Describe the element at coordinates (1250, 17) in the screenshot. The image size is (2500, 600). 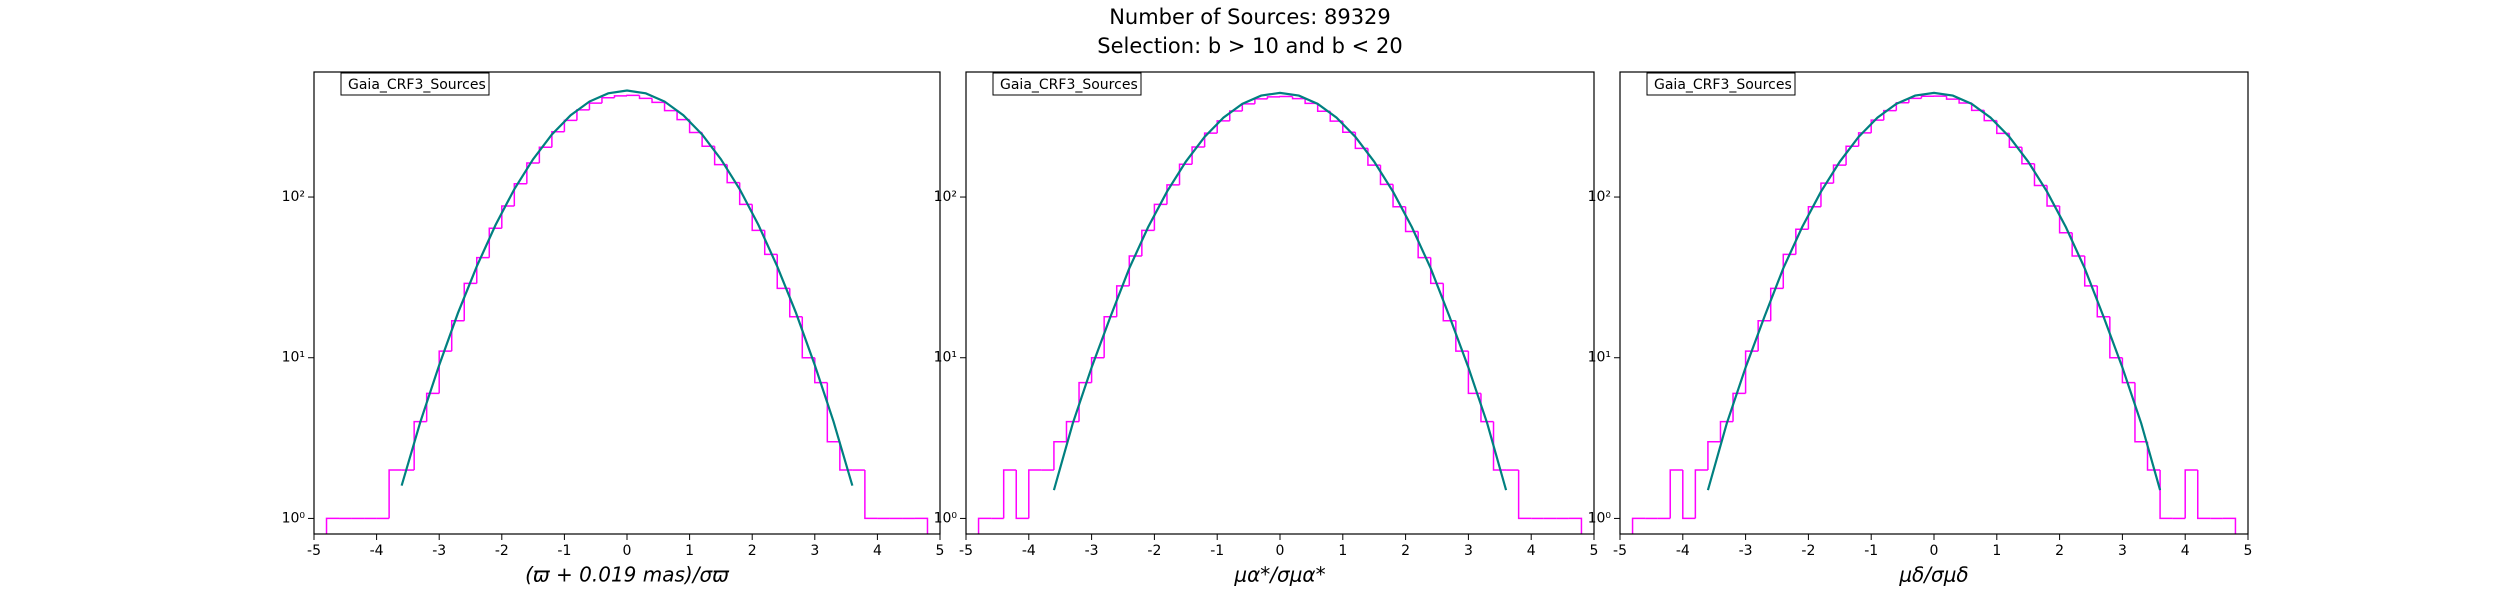
I see `figure-title: Number of Sources: 89329` at that location.